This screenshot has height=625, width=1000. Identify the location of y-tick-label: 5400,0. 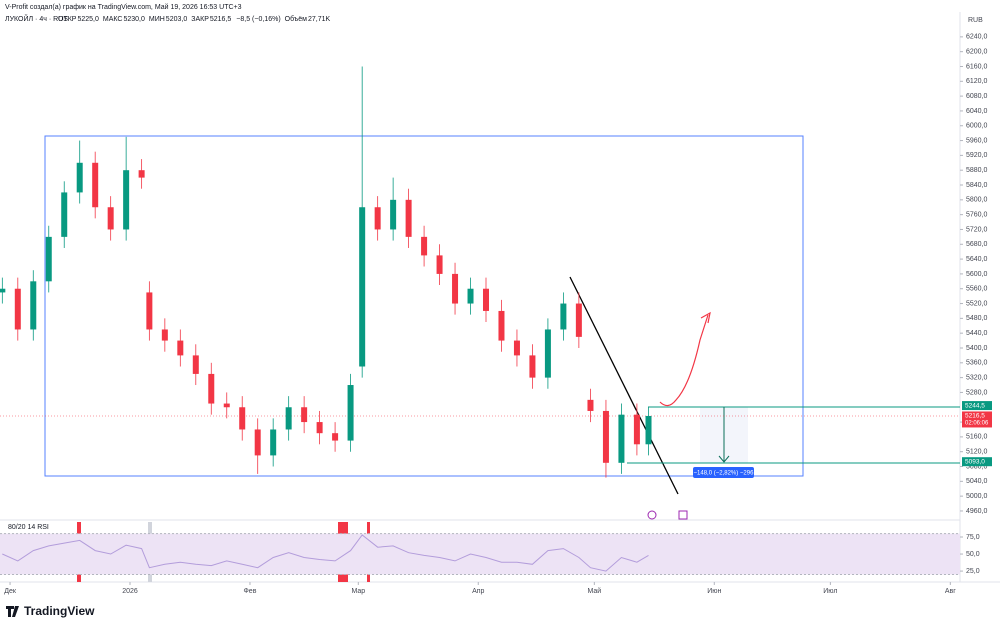
(977, 348).